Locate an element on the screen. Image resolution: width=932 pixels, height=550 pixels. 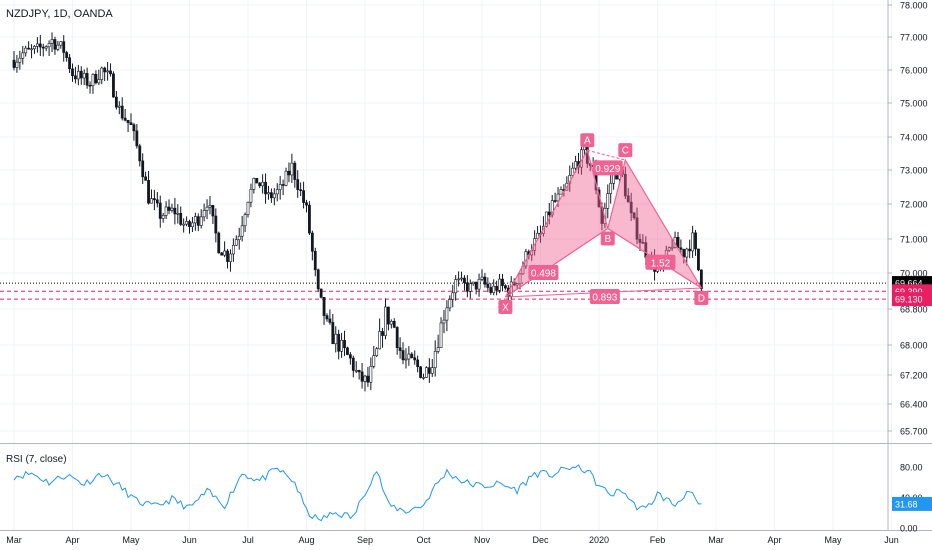
pattern-point-label: D is located at coordinates (701, 298).